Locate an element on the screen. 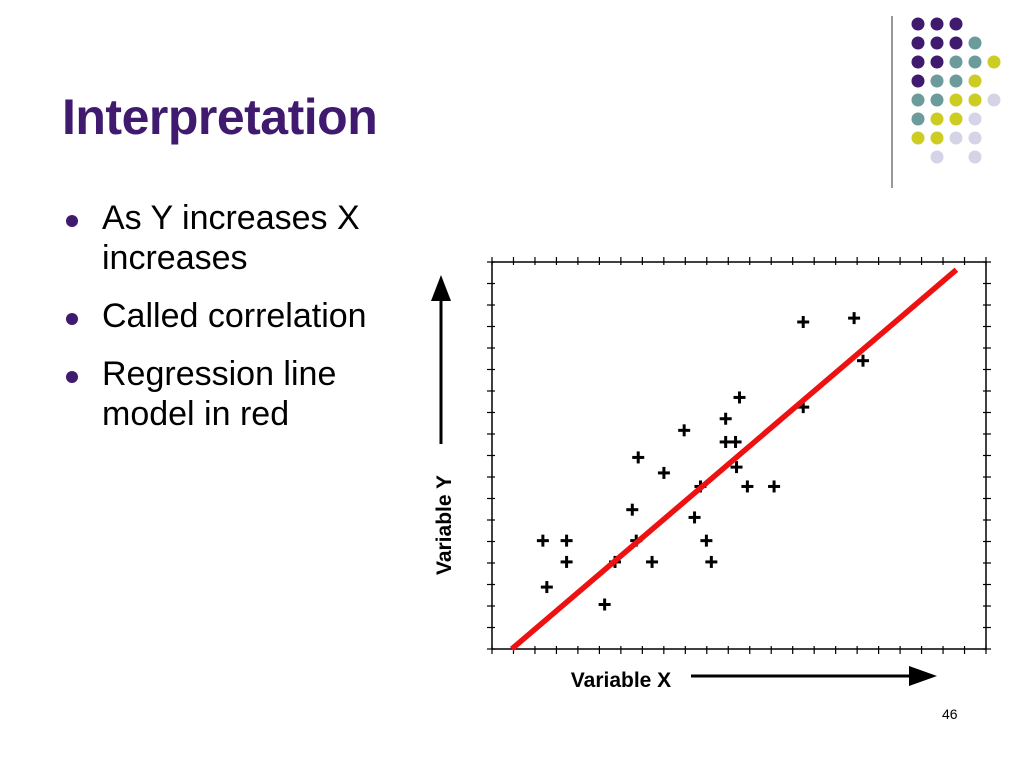 The height and width of the screenshot is (768, 1024). bullet-text: Regression line model in red is located at coordinates (219, 394).